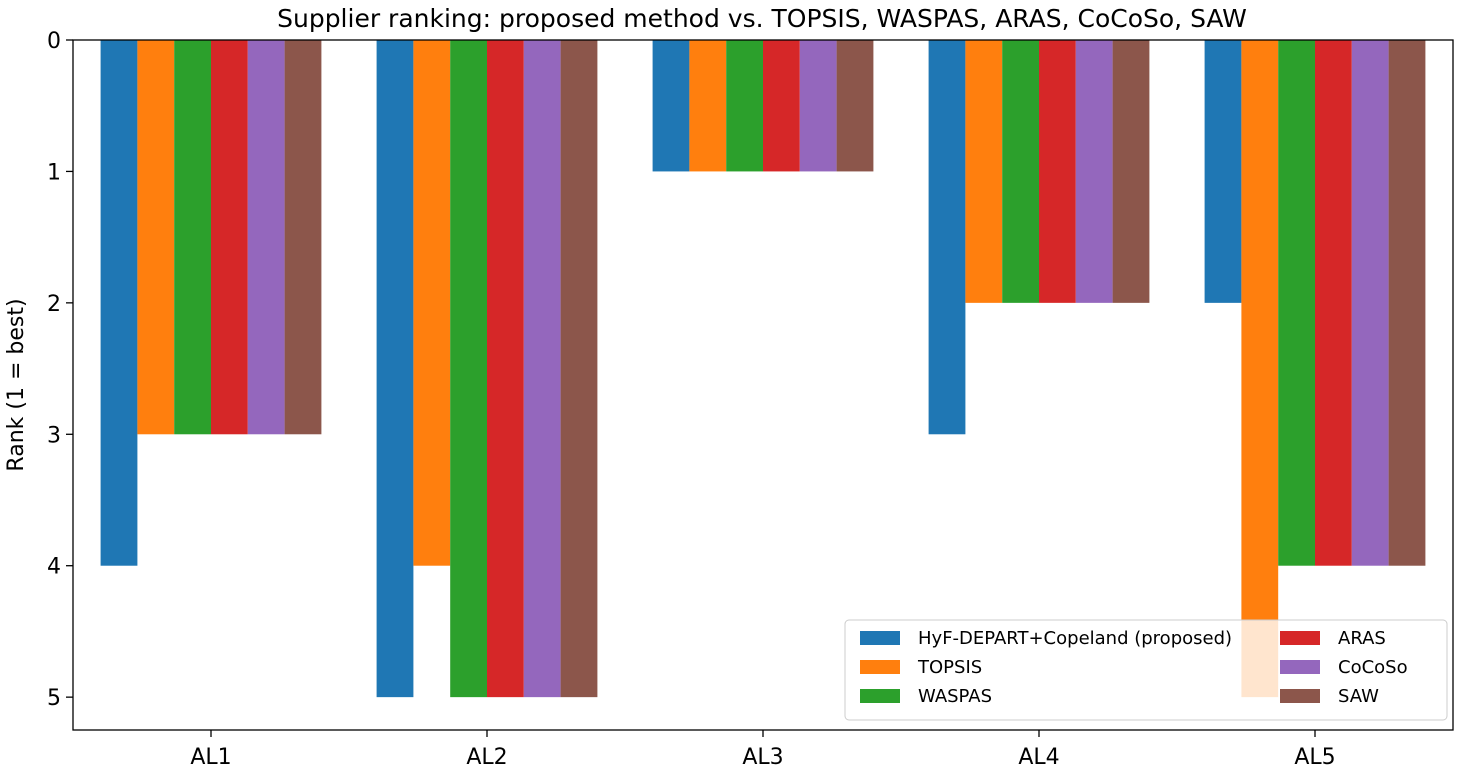 The width and height of the screenshot is (1464, 774). What do you see at coordinates (54, 435) in the screenshot?
I see `y-tick-label: 3` at bounding box center [54, 435].